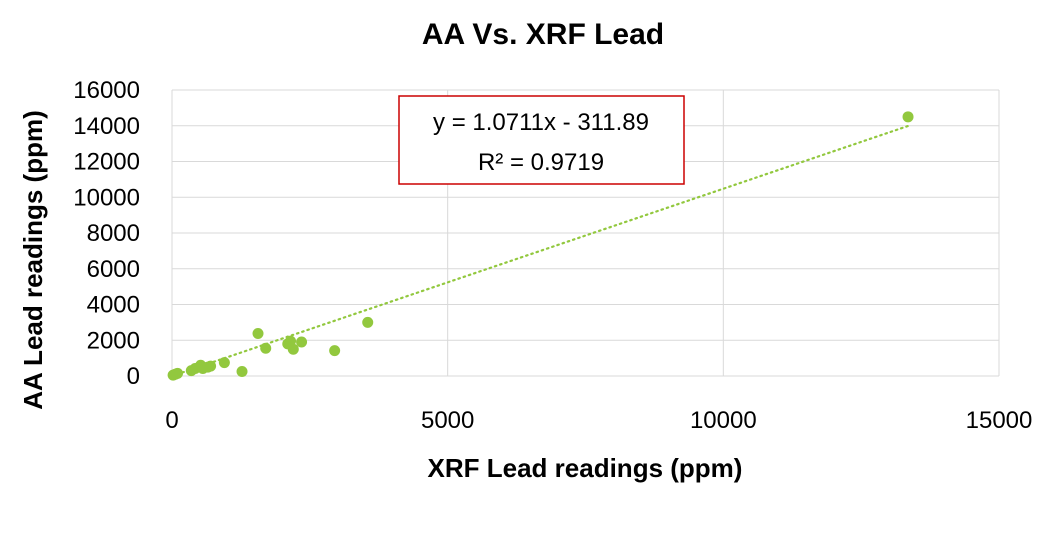 This screenshot has width=1055, height=547. I want to click on r-squared-label: R² = 0.9719, so click(541, 162).